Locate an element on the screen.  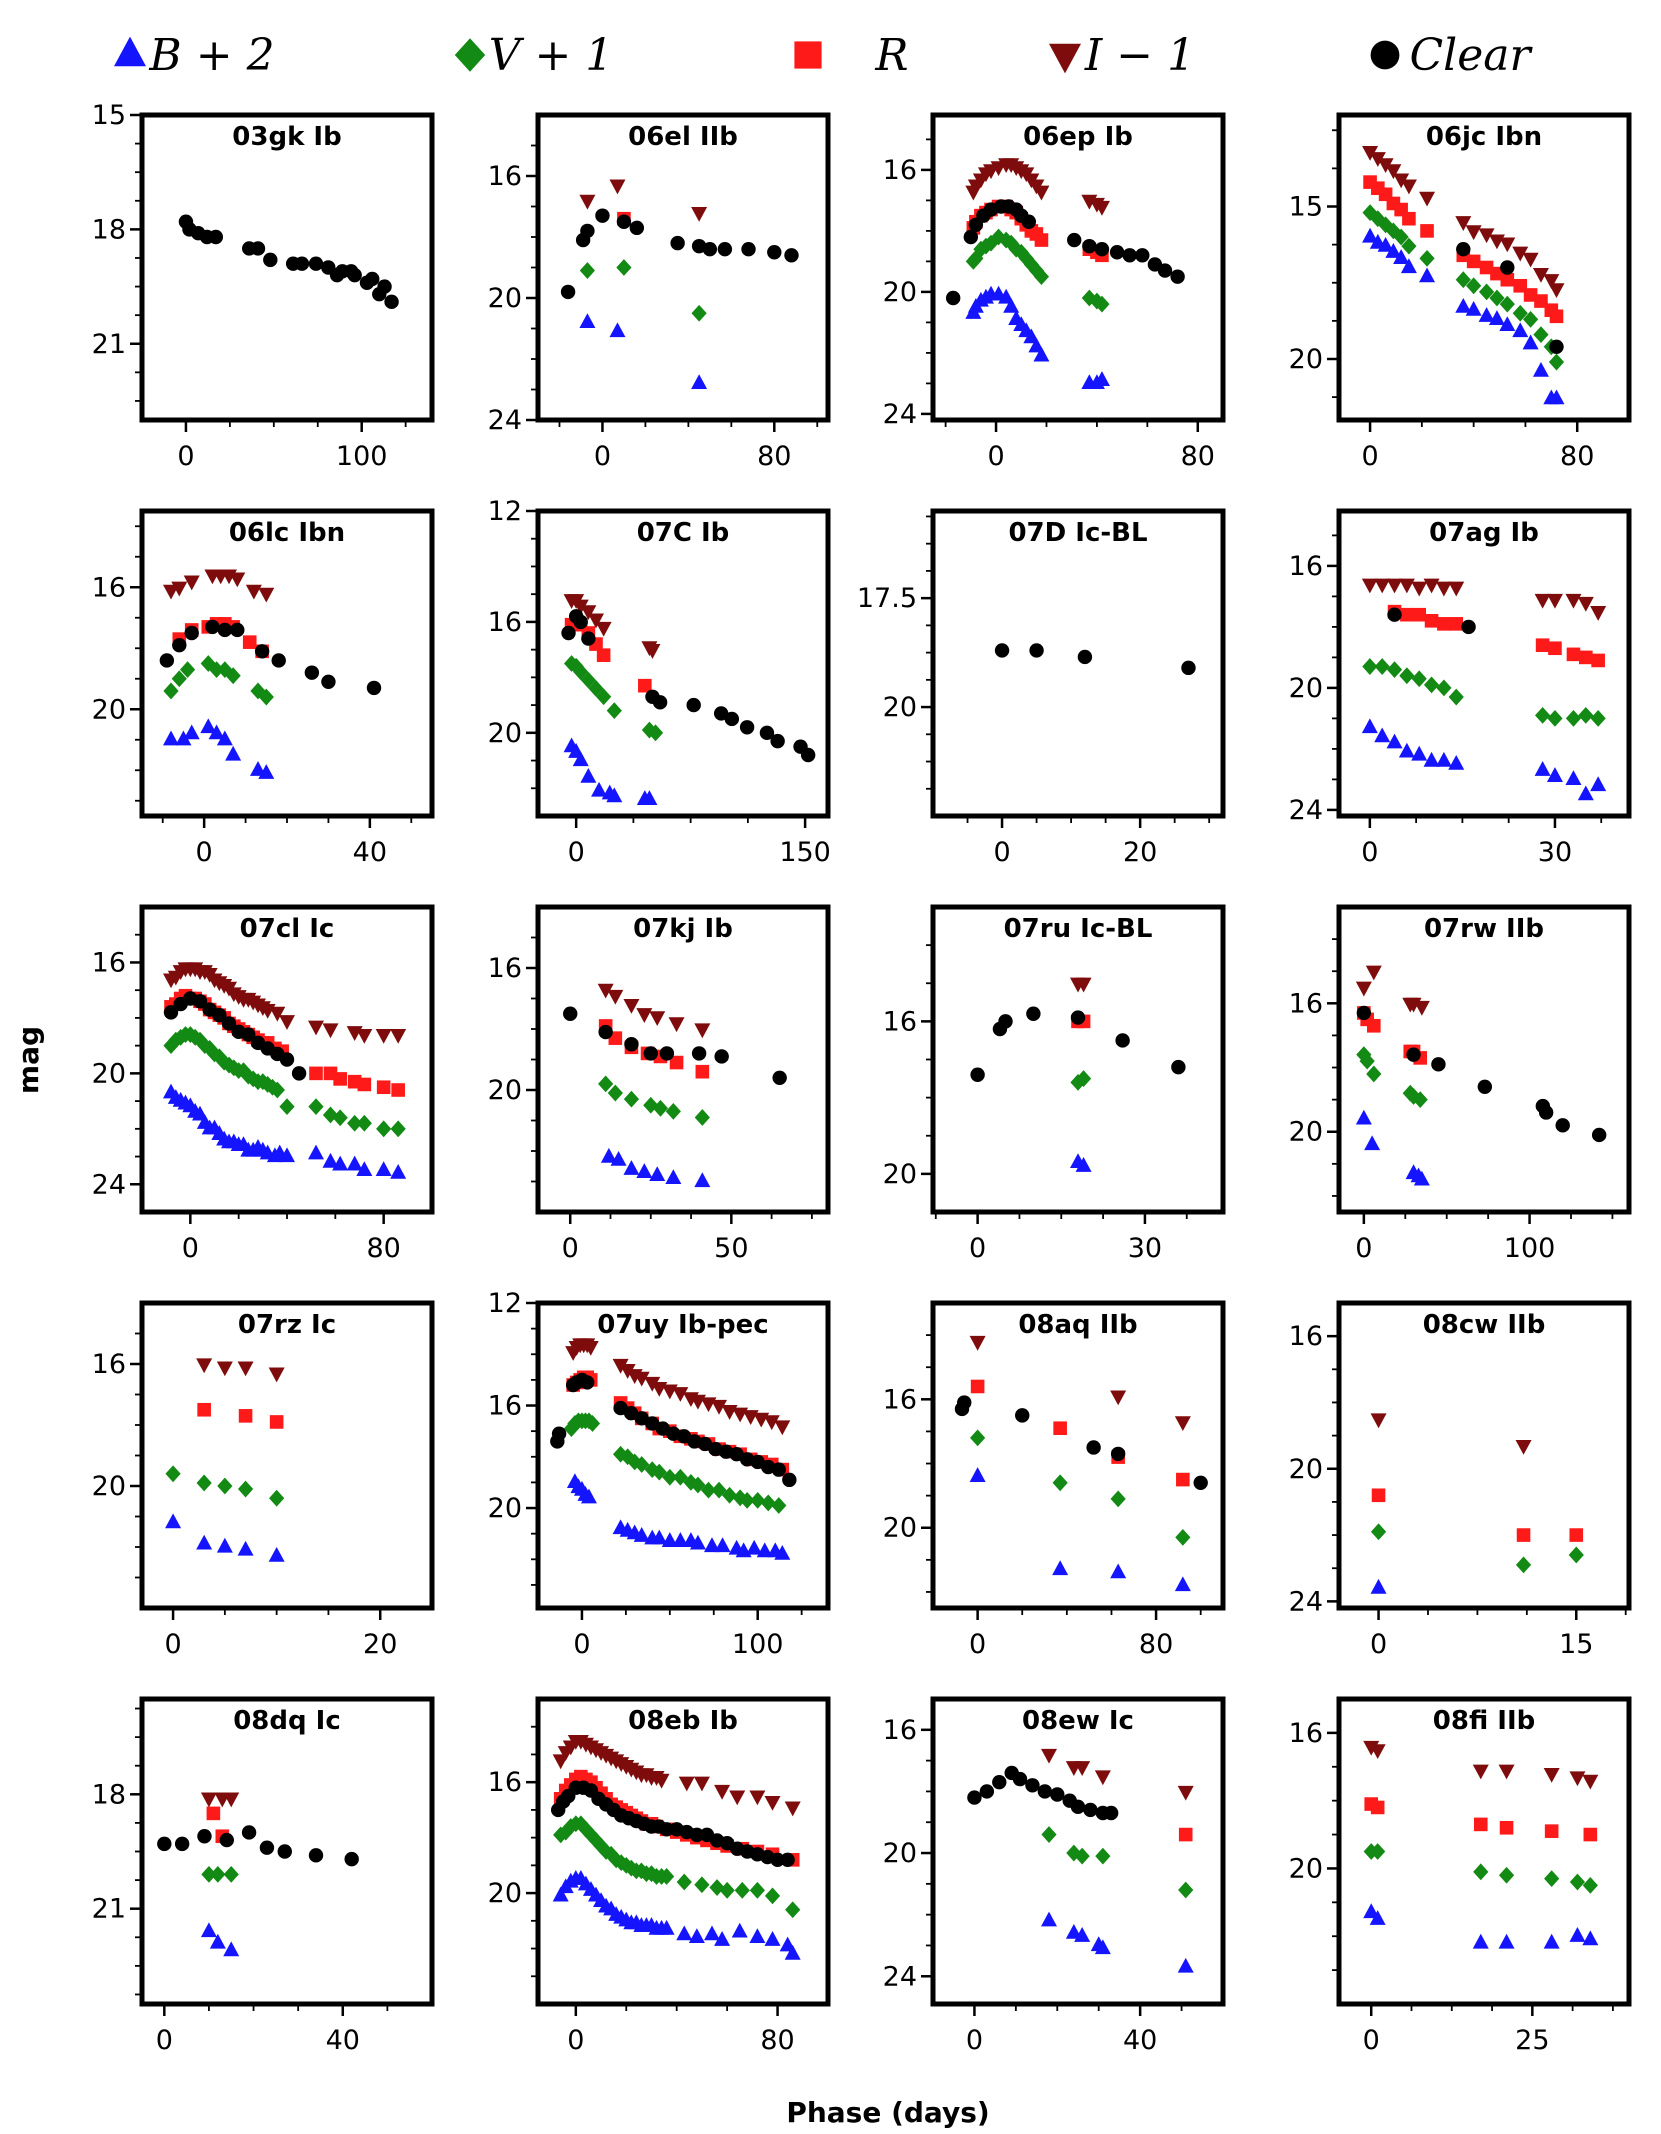
panel-title: 07cl Ic is located at coordinates (287, 929).